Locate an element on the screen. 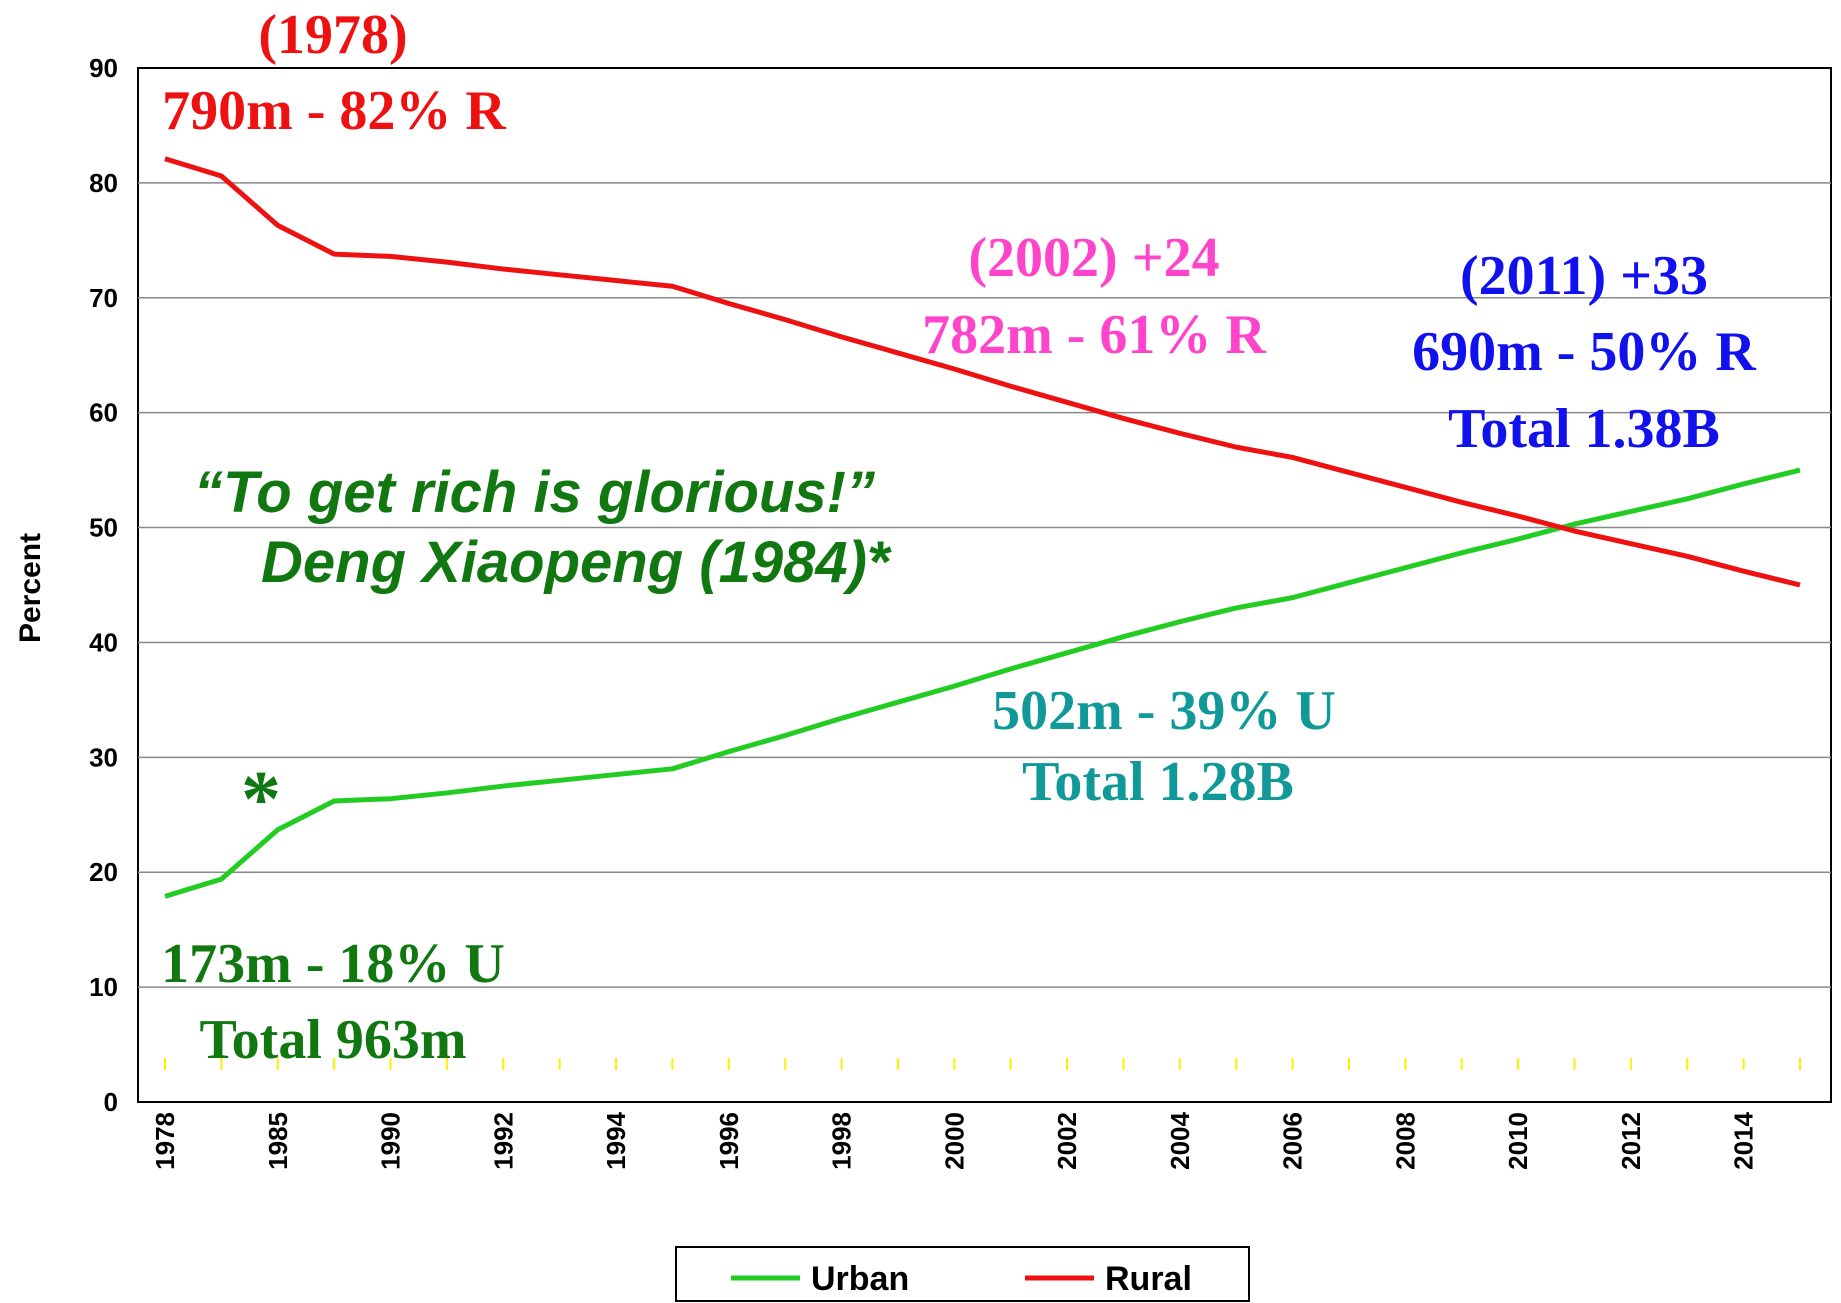 This screenshot has height=1303, width=1841. annotation: 502m - 39% U is located at coordinates (1164, 711).